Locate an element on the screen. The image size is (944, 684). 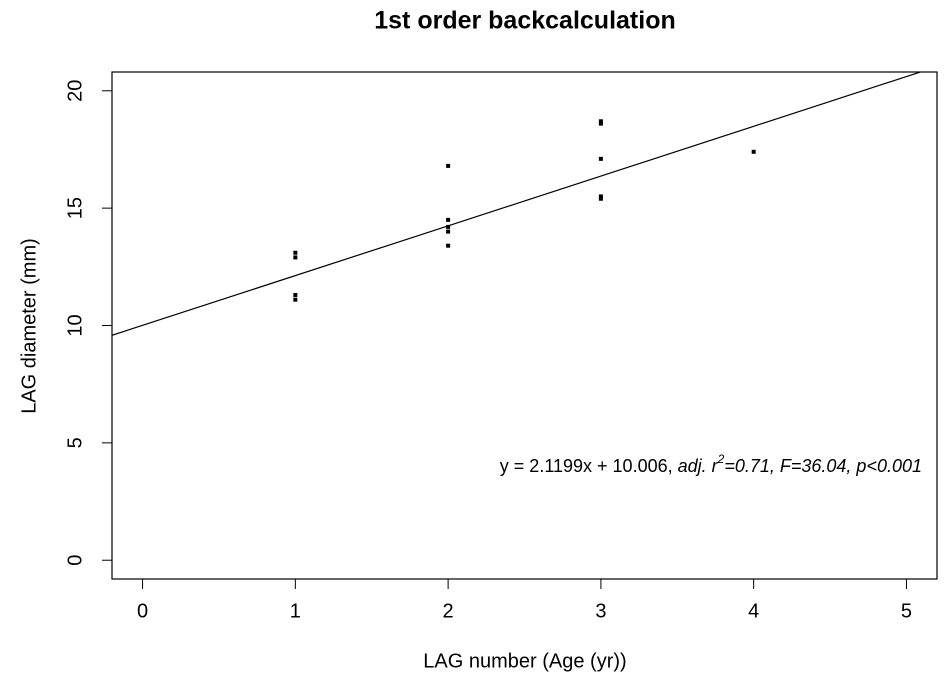
x-tick-label: 4 is located at coordinates (753, 611).